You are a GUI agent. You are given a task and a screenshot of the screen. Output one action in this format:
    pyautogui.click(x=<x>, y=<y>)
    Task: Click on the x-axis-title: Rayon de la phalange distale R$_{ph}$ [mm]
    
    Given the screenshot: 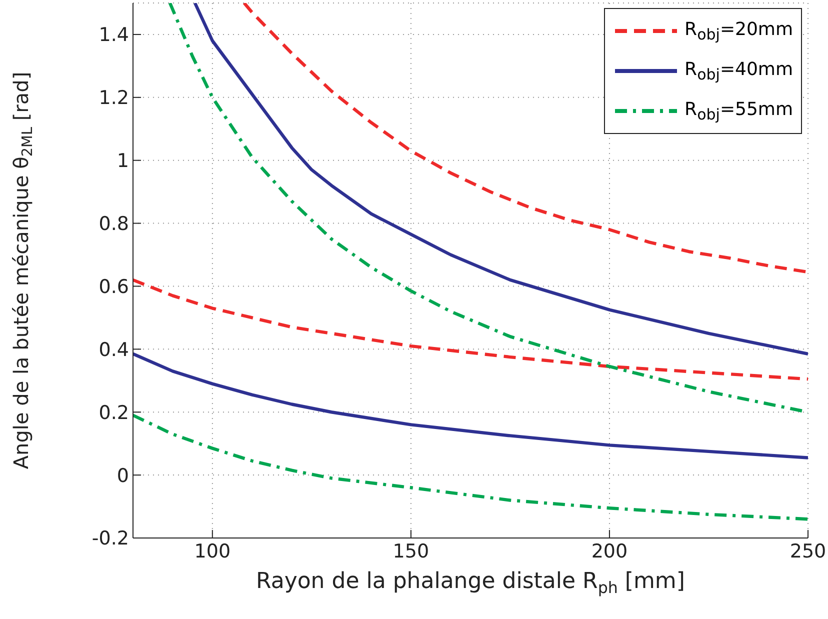 What is the action you would take?
    pyautogui.click(x=470, y=583)
    